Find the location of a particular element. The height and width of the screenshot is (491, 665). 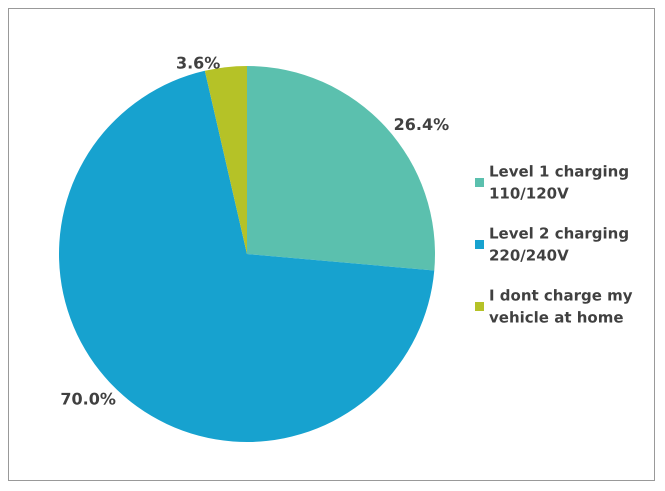

data-label: 26.4% is located at coordinates (422, 124).